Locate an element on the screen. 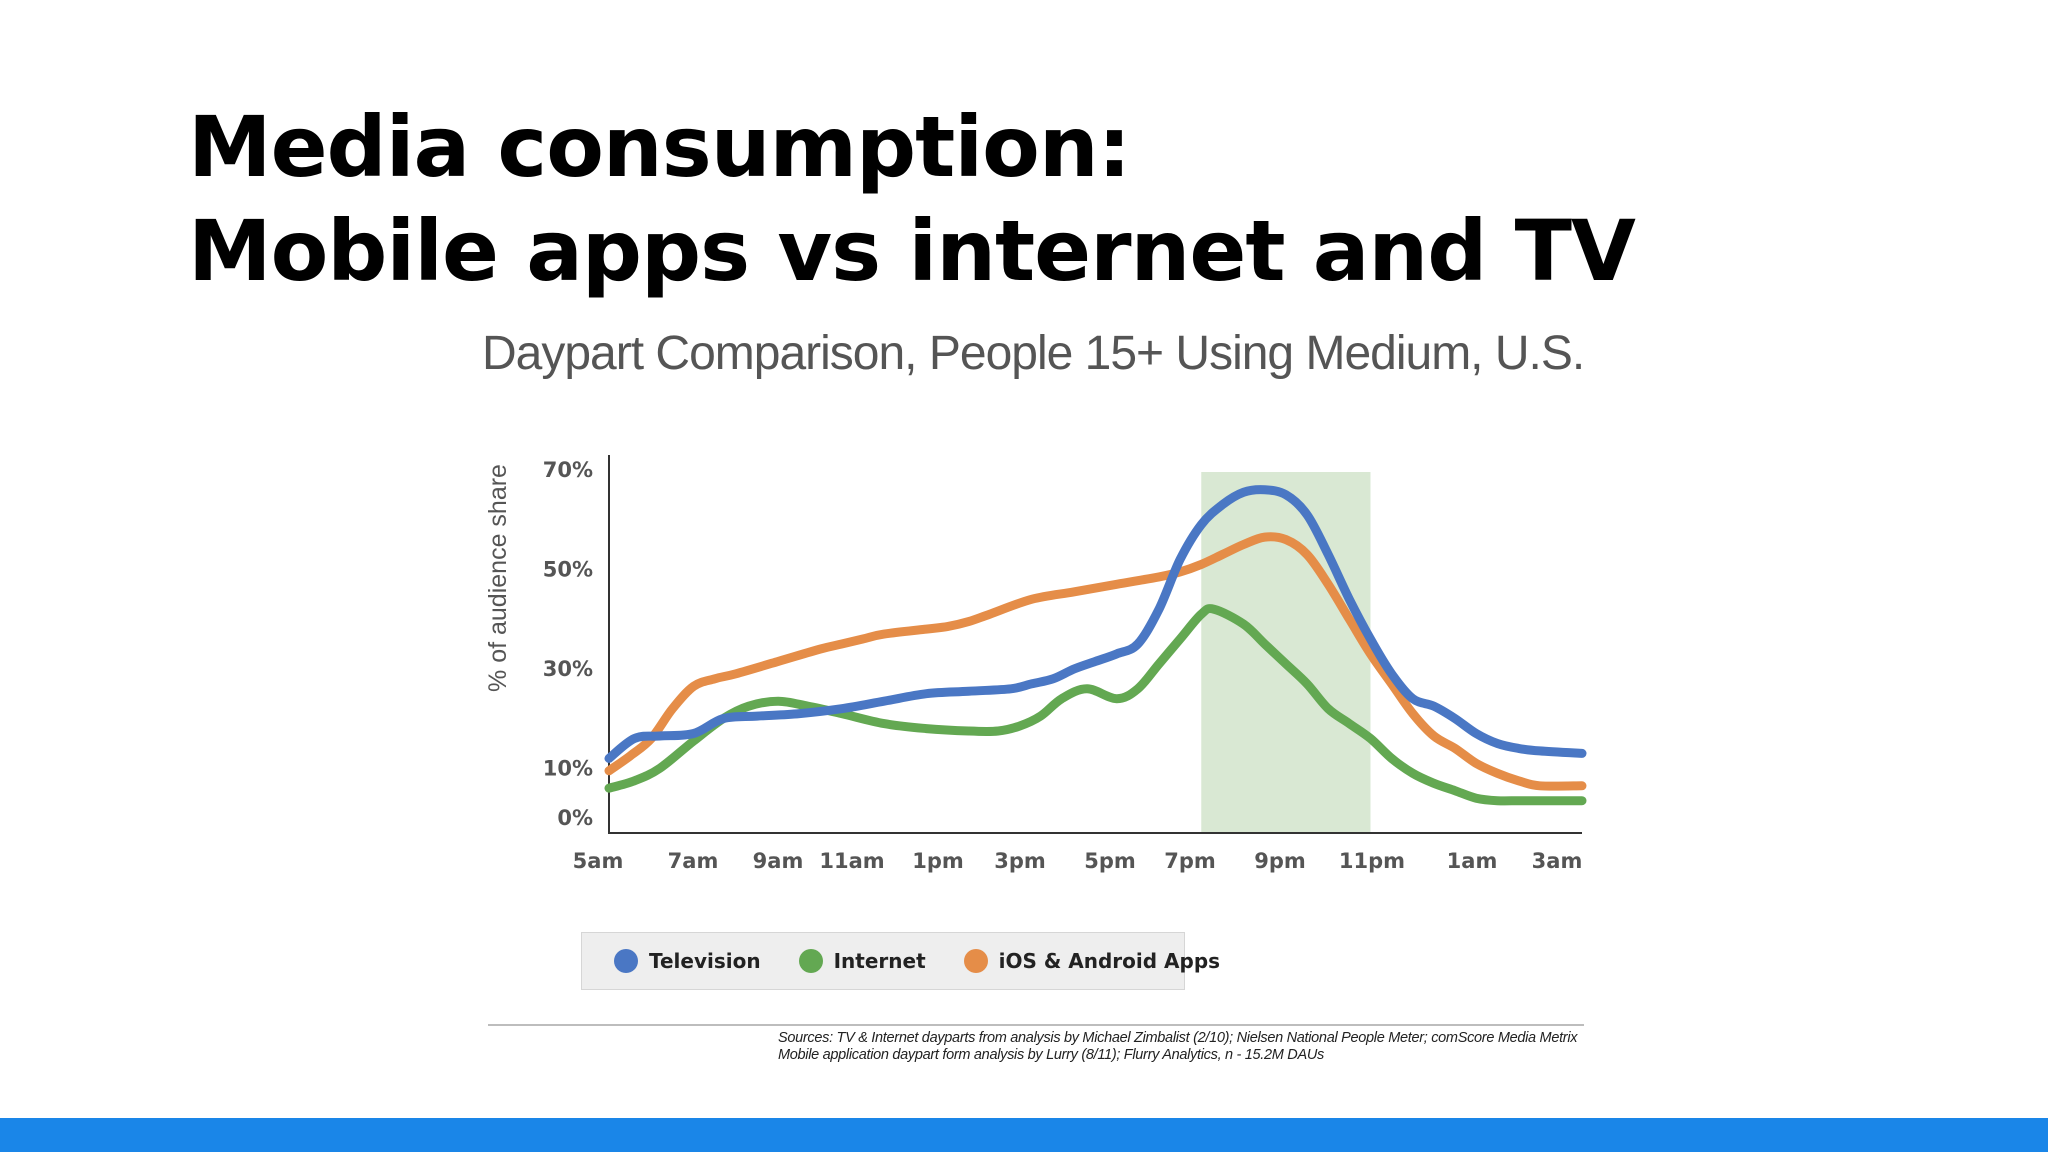 This screenshot has height=1152, width=2048. y-tick-label: 10% is located at coordinates (568, 768).